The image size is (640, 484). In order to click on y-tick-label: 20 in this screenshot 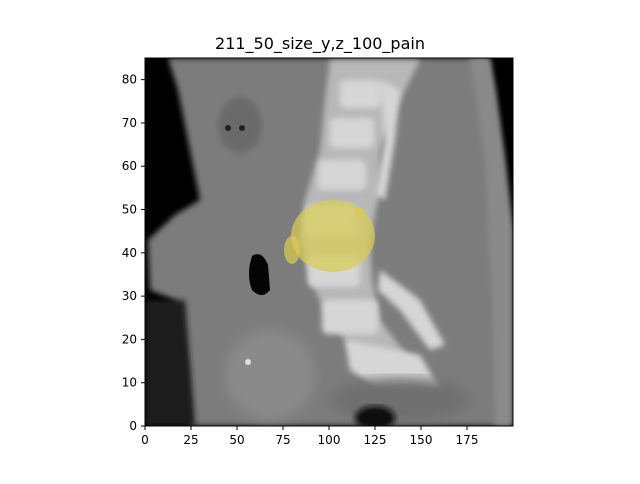, I will do `click(129, 339)`.